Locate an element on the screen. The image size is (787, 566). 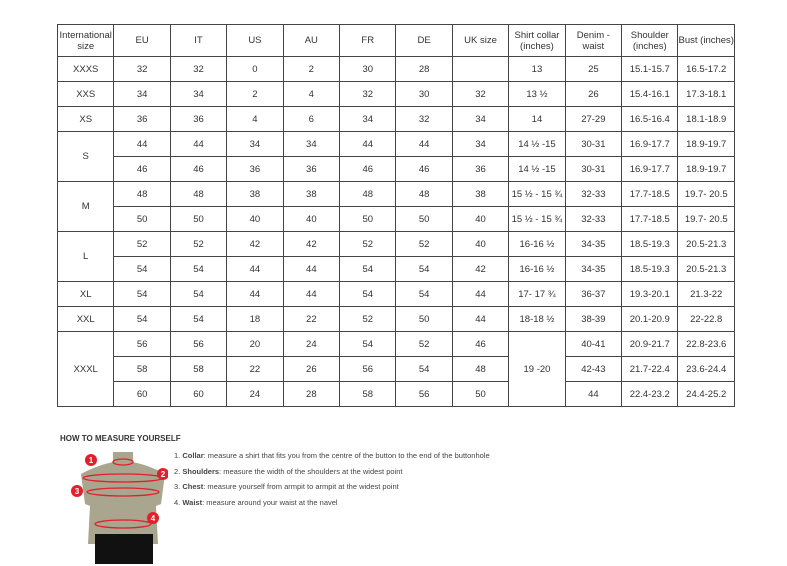
torso-shape is located at coordinates (123, 498).